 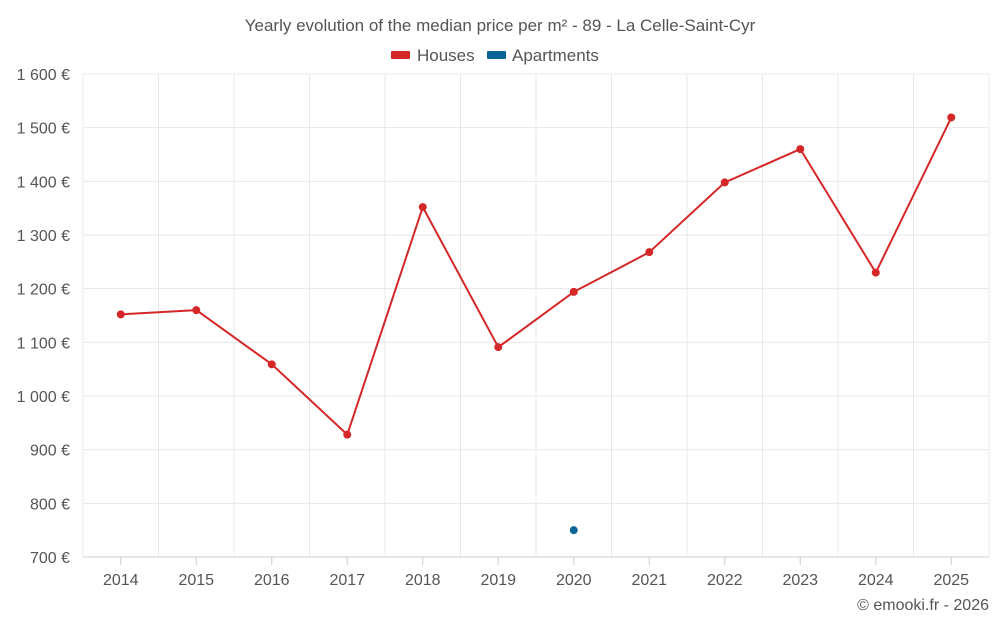 What do you see at coordinates (800, 580) in the screenshot?
I see `x-tick-label: 2023` at bounding box center [800, 580].